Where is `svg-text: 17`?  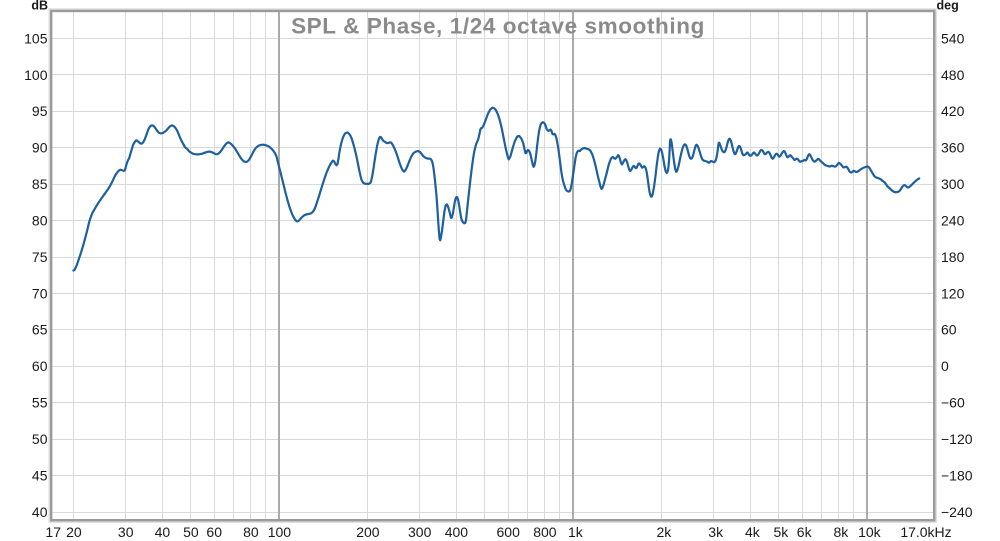 svg-text: 17 is located at coordinates (53, 532).